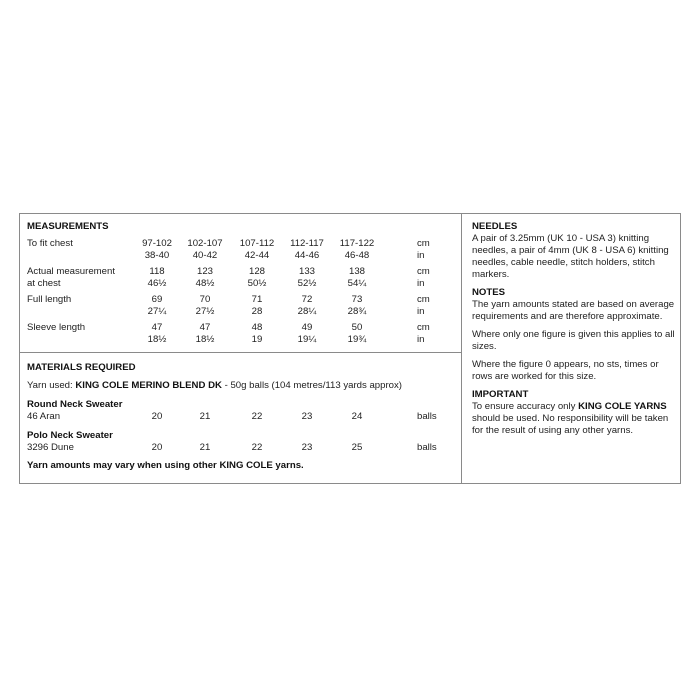 The width and height of the screenshot is (700, 700). I want to click on row-label: To fit chest, so click(50, 243).